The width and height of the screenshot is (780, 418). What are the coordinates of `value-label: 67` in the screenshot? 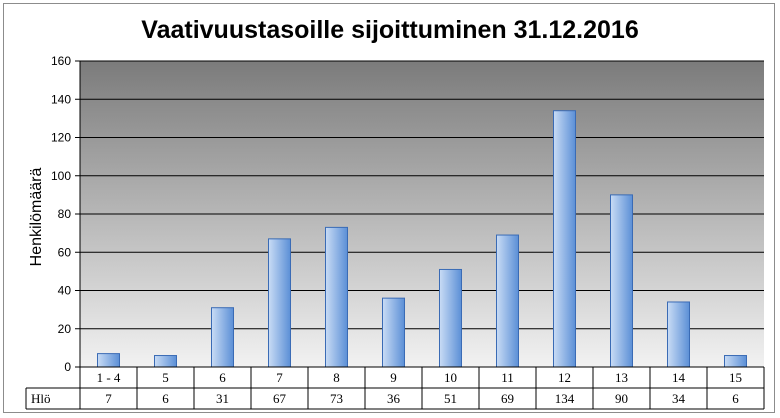 It's located at (280, 398).